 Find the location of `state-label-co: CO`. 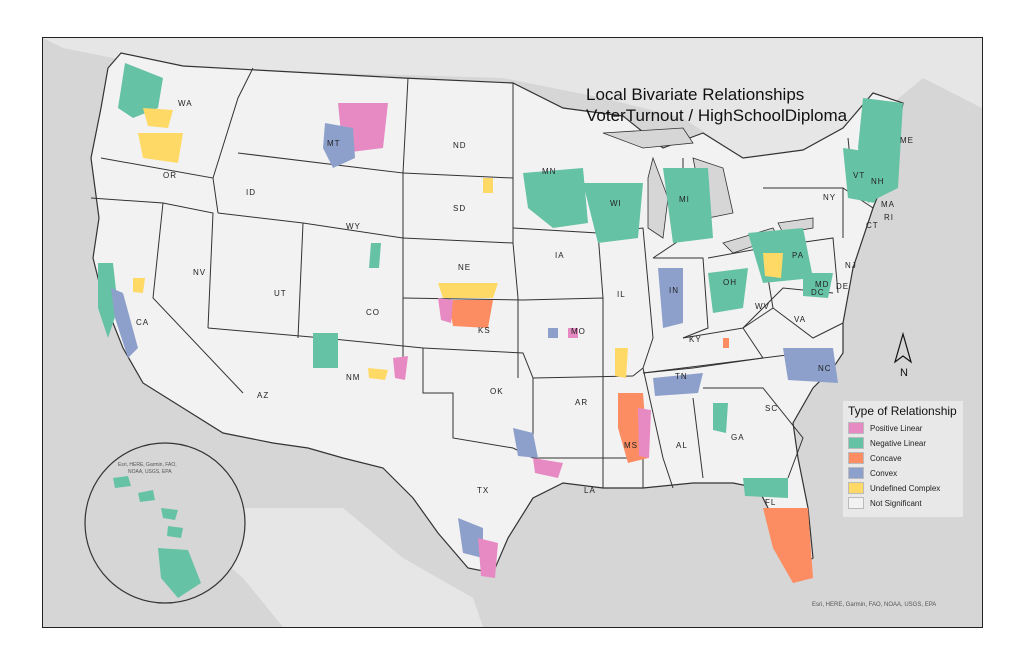

state-label-co: CO is located at coordinates (373, 312).